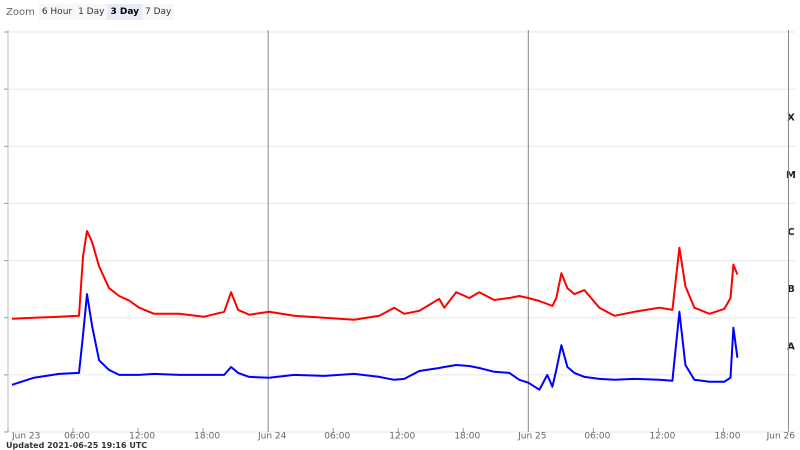 The width and height of the screenshot is (800, 450). I want to click on zoom-label: Zoom, so click(20, 12).